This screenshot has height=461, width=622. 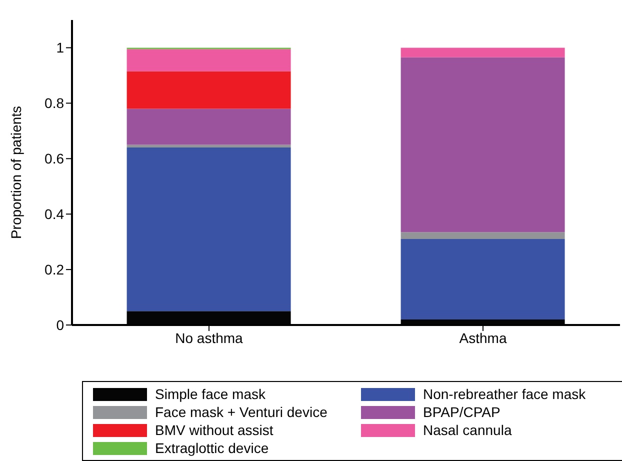 What do you see at coordinates (60, 324) in the screenshot?
I see `y-tick-label: 0` at bounding box center [60, 324].